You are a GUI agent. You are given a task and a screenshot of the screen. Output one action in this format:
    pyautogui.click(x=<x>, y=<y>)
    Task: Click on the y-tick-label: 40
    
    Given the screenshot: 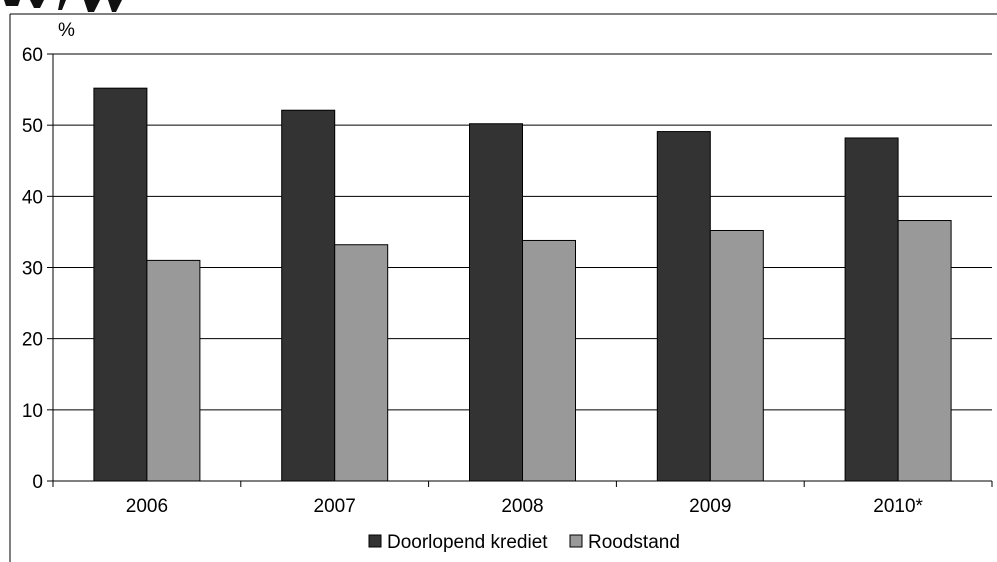 What is the action you would take?
    pyautogui.click(x=32, y=197)
    